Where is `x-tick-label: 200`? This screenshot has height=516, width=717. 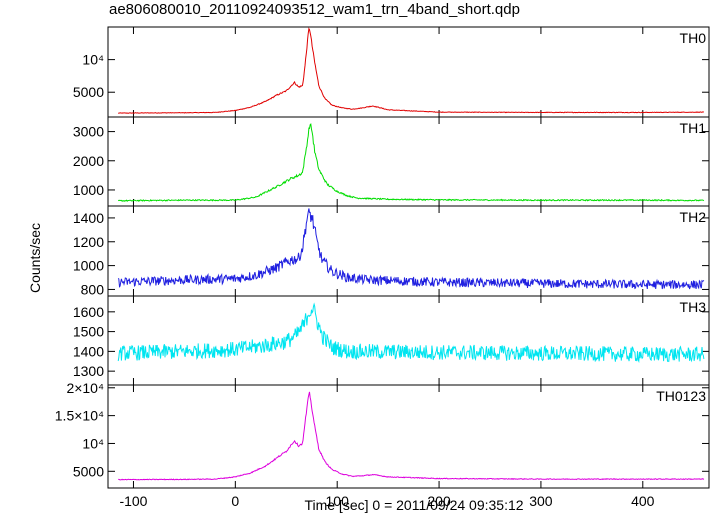 x-tick-label: 200 is located at coordinates (439, 501).